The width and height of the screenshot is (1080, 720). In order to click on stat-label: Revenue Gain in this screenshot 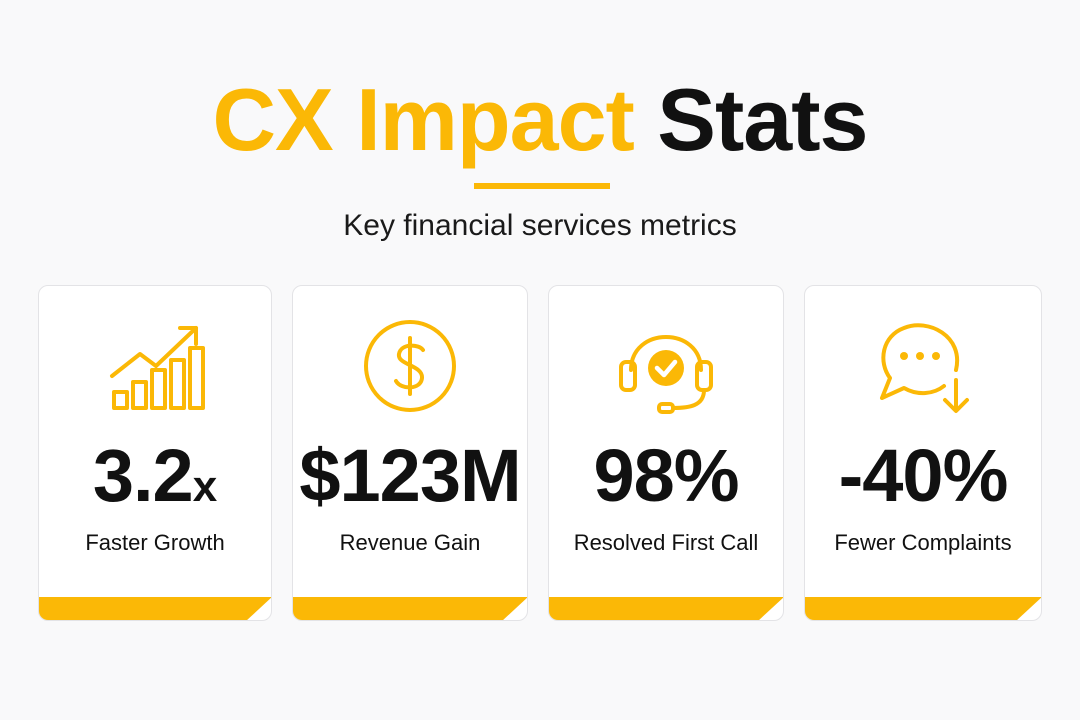, I will do `click(410, 542)`.